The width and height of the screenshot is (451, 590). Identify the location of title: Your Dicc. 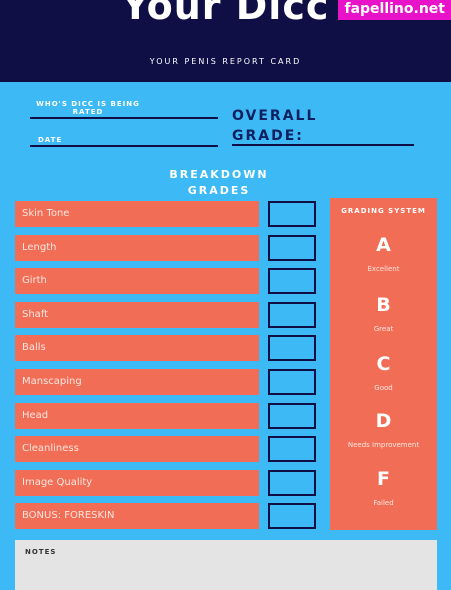
(225, 14).